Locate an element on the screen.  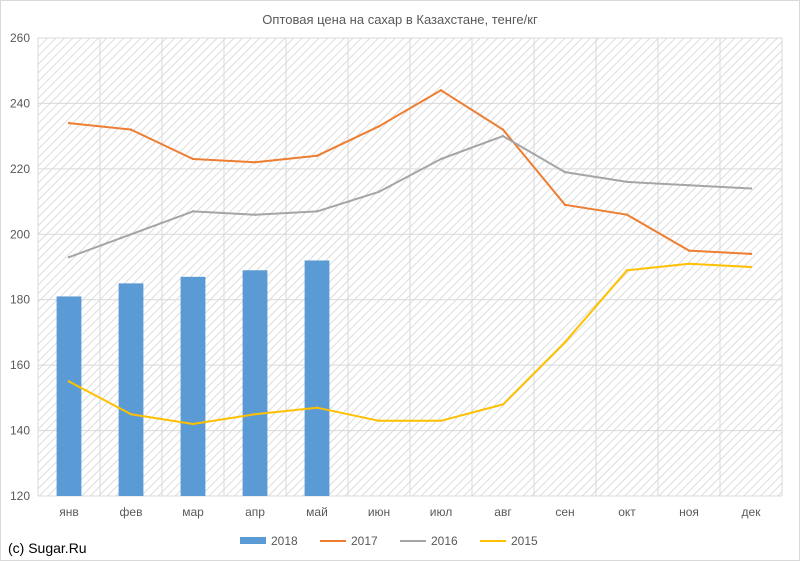
point-2017-фев is located at coordinates (131, 129).